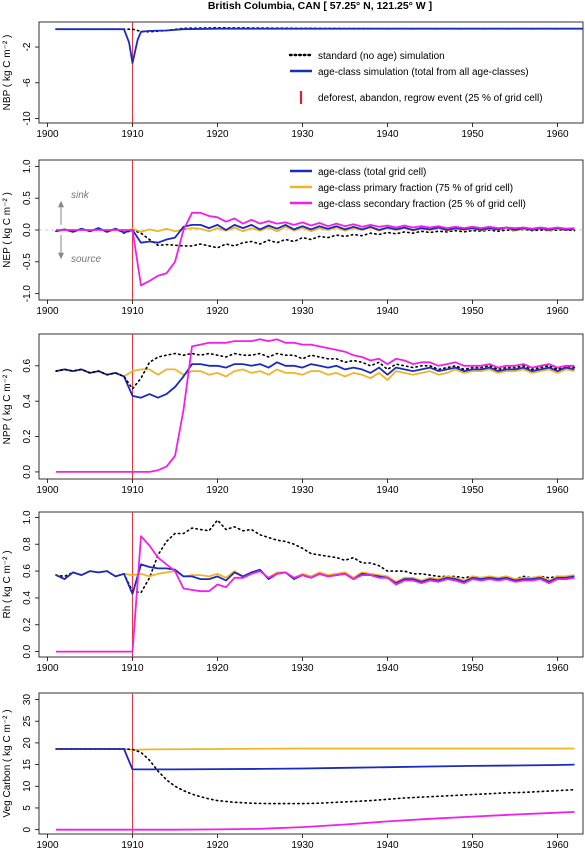  I want to click on plot-frame, so click(311, 72).